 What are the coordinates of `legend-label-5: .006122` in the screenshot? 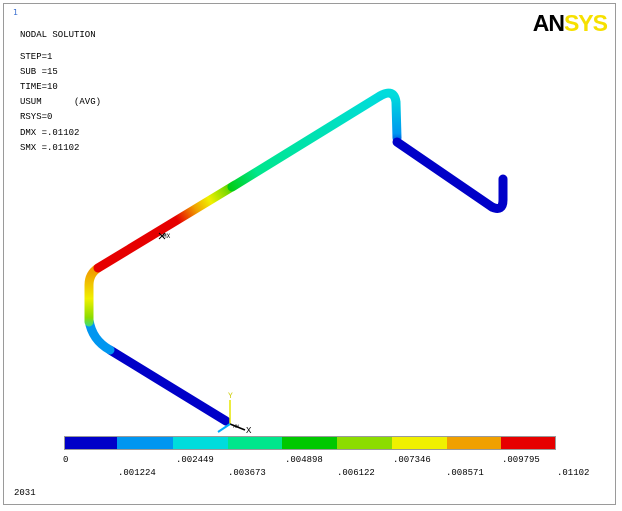 It's located at (356, 473).